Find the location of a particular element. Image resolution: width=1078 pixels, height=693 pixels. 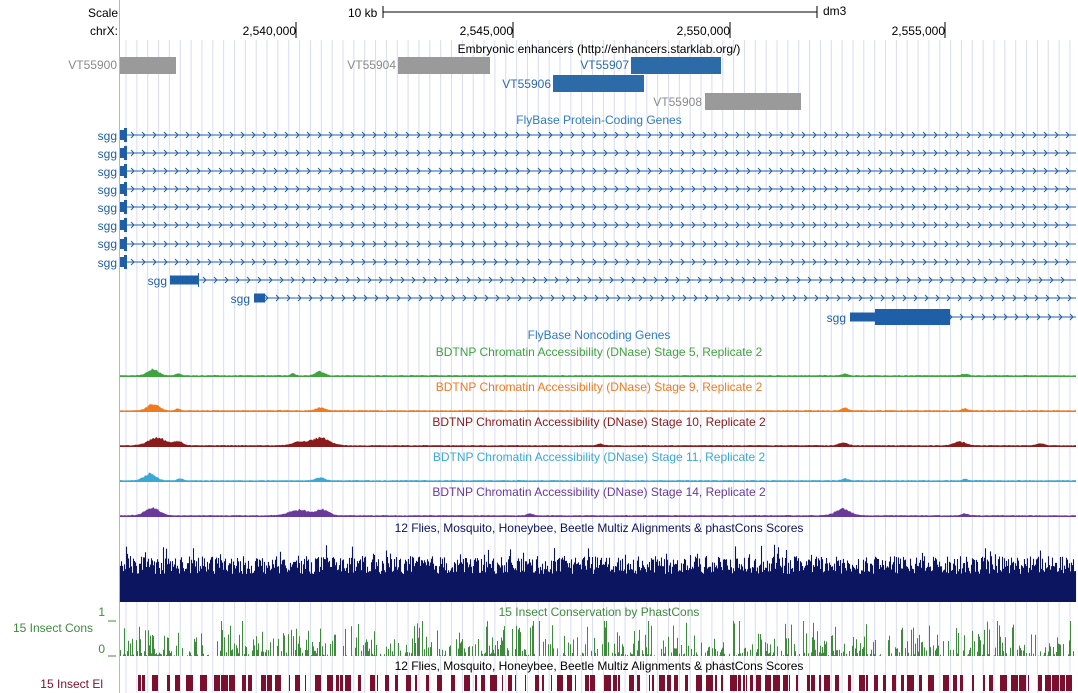

assembly-label: dm3 is located at coordinates (835, 11).